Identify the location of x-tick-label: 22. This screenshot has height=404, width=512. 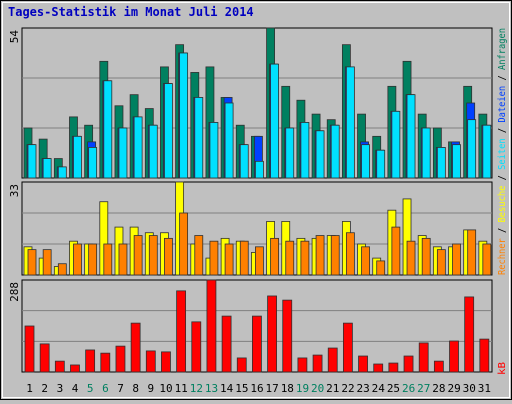
(347, 388).